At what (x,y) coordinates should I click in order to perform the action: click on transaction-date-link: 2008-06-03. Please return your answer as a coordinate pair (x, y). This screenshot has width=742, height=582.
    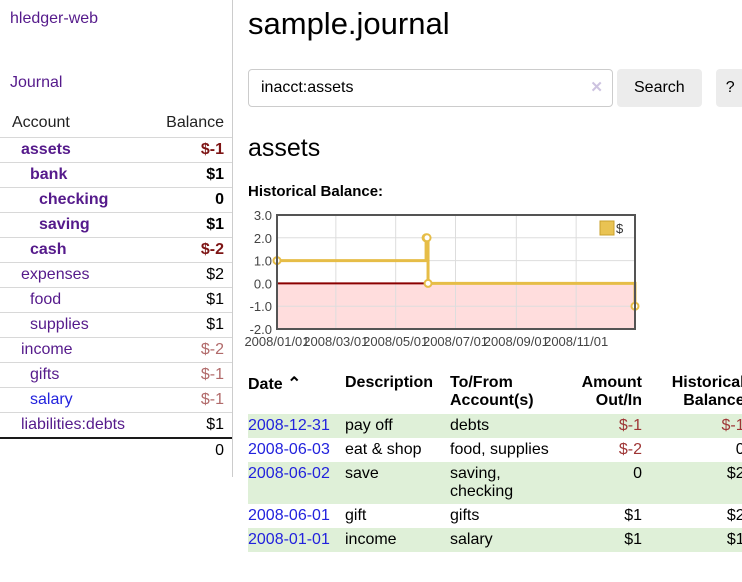
    Looking at the image, I should click on (289, 449).